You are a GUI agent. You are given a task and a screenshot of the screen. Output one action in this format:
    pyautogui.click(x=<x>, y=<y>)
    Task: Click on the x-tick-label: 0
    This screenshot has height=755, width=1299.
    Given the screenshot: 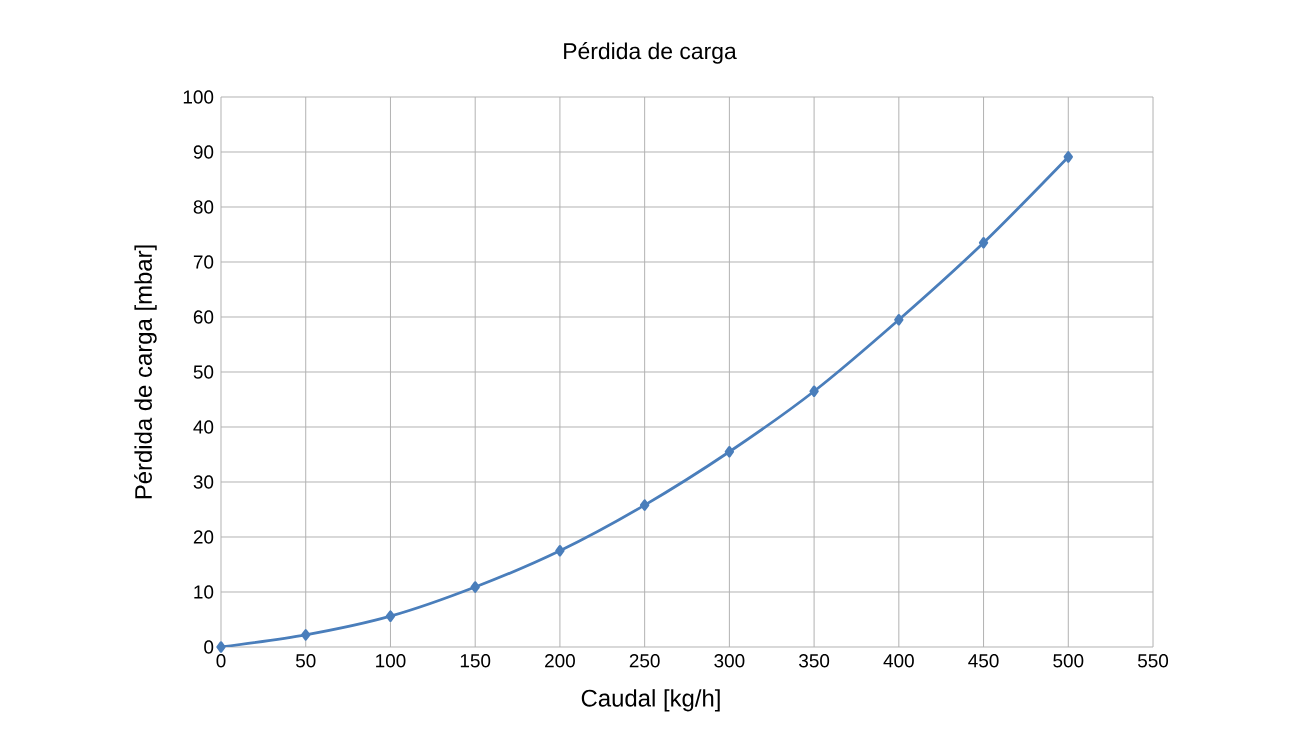 What is the action you would take?
    pyautogui.click(x=221, y=661)
    